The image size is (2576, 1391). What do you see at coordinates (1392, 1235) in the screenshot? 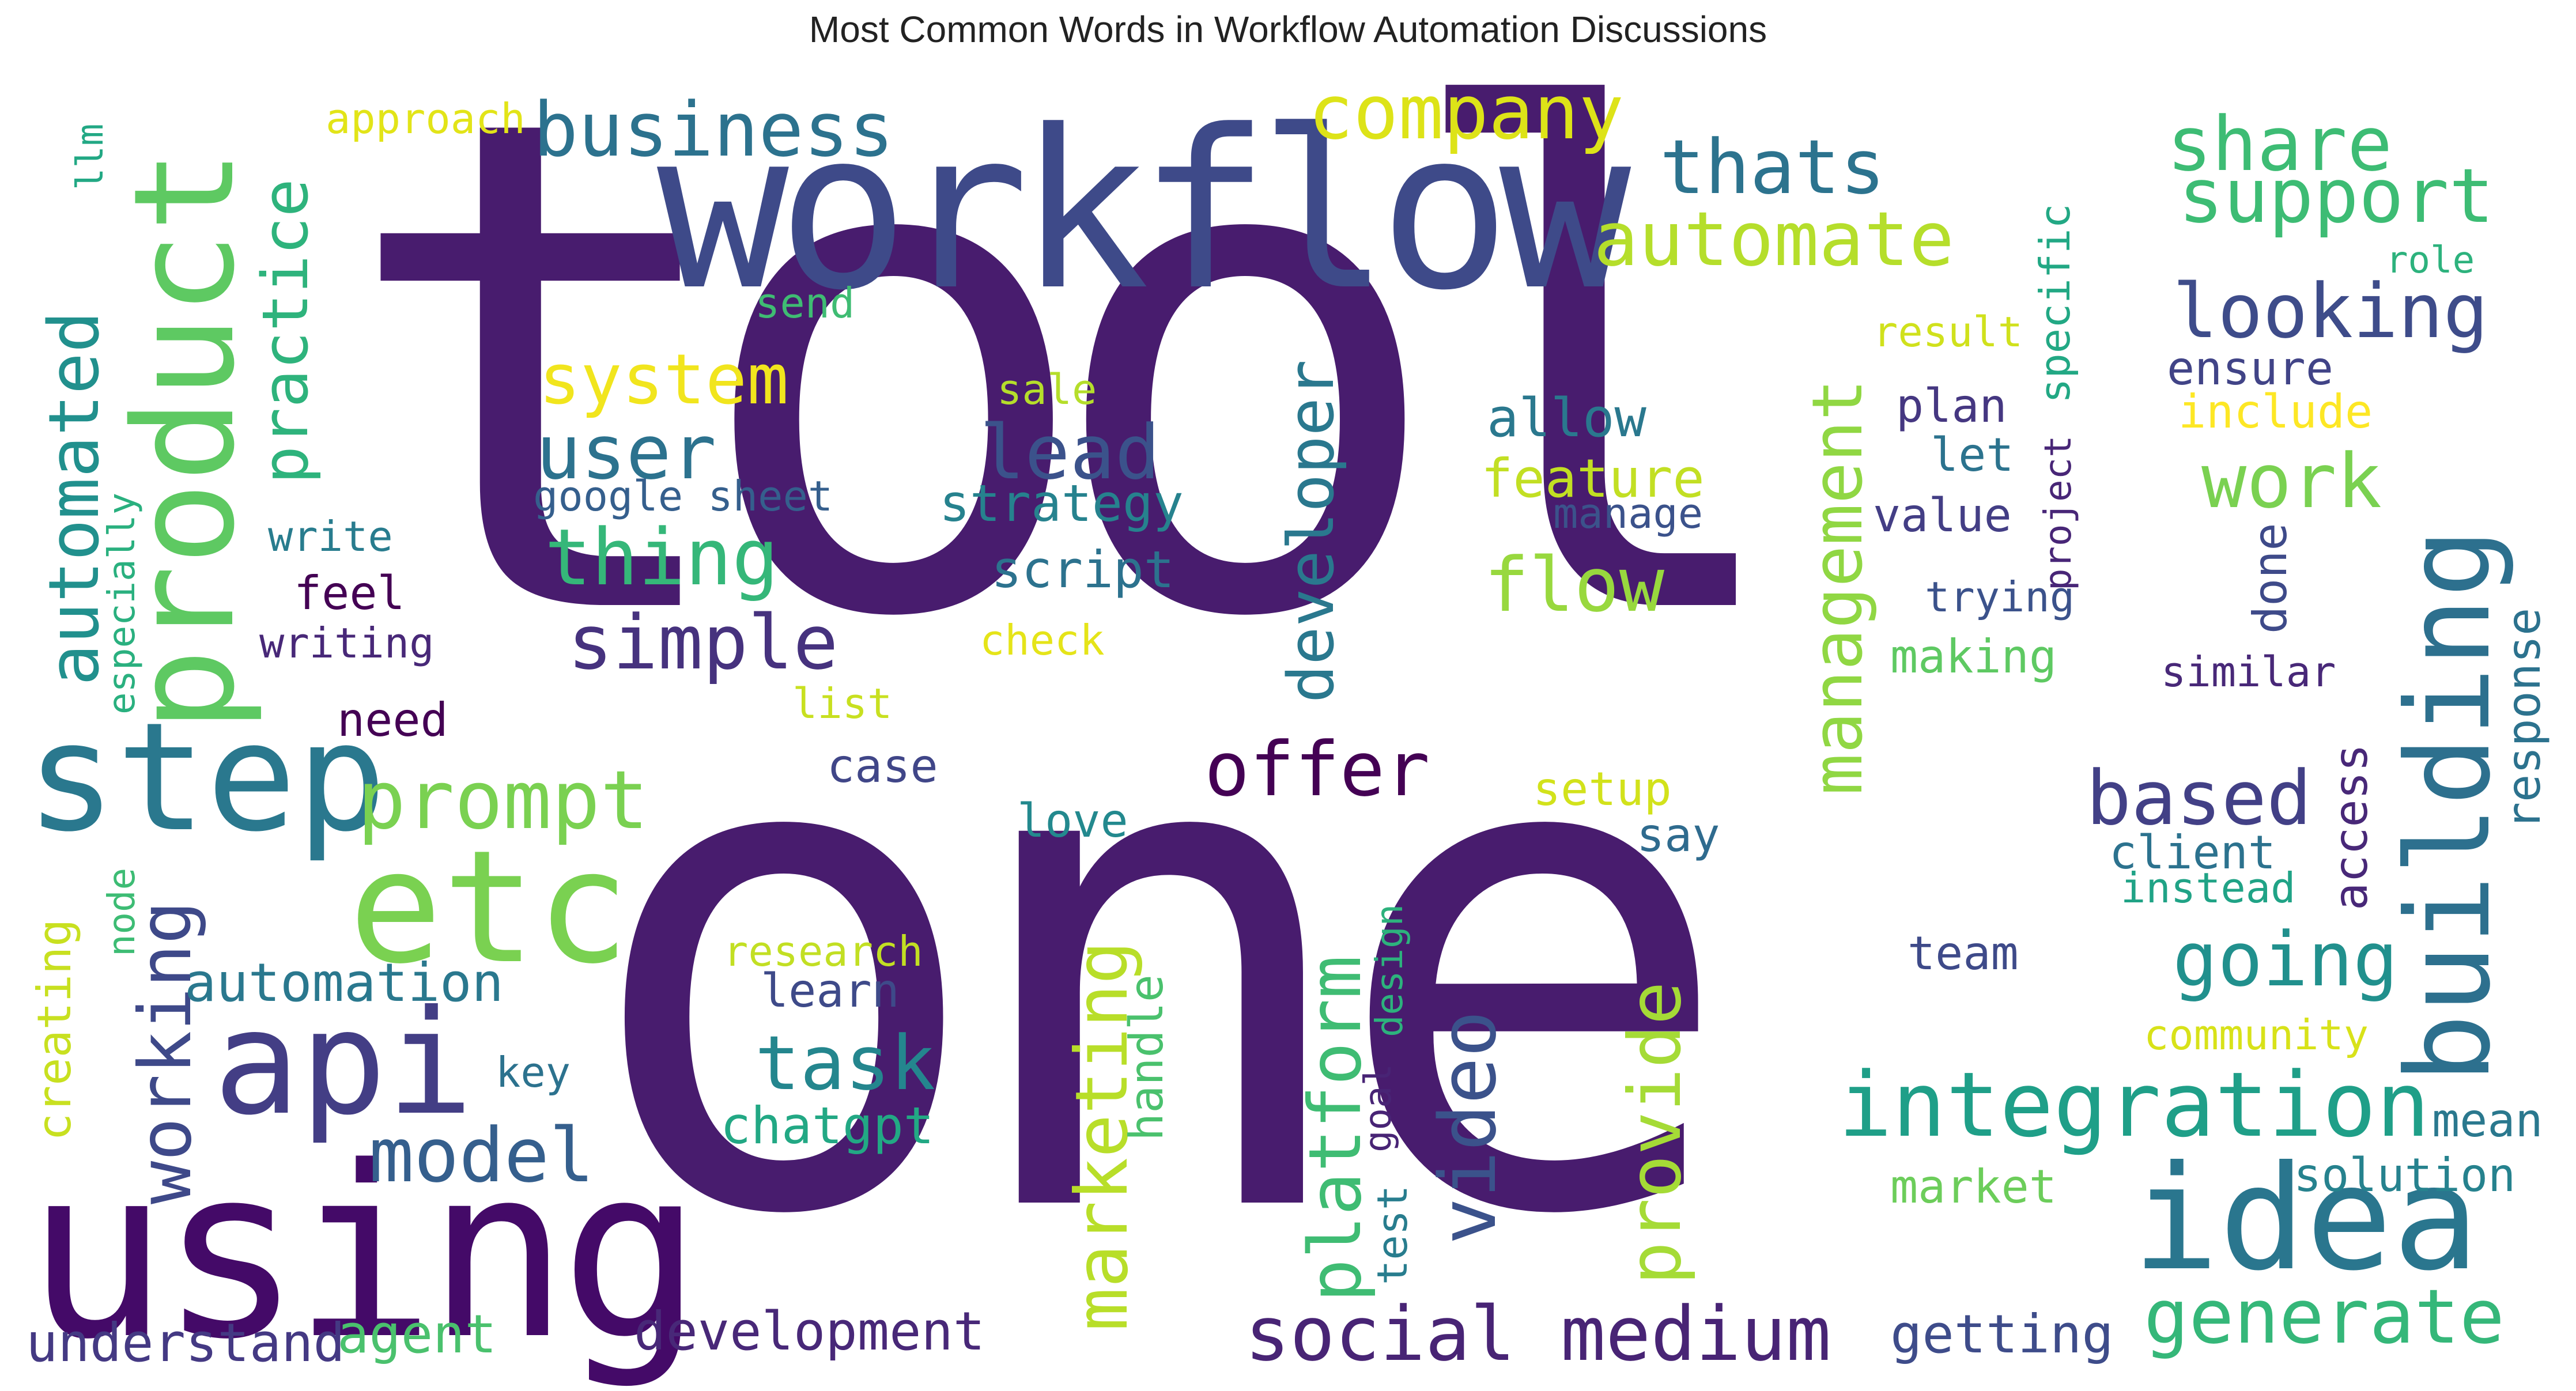
I see `word-test: test` at bounding box center [1392, 1235].